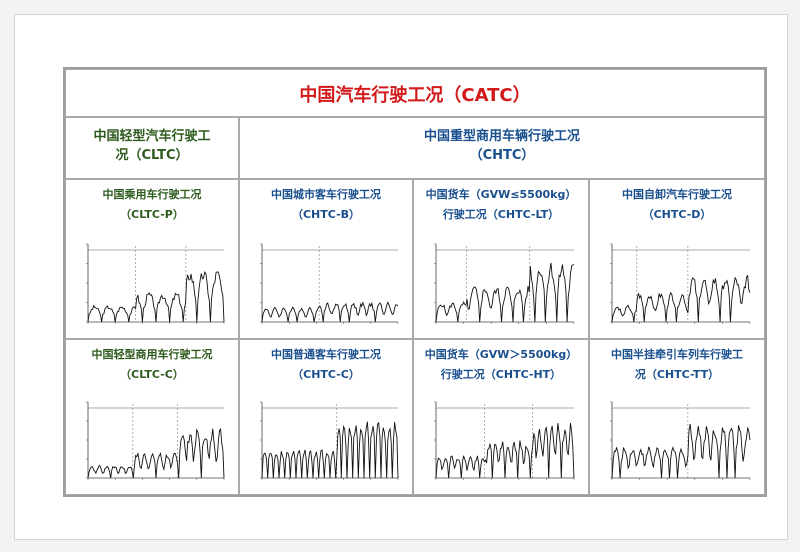 This screenshot has height=552, width=800. What do you see at coordinates (501, 364) in the screenshot?
I see `cell-label-chtc-ht: 中国货车（GVW＞5500kg） 行驶工况（CHTC-HT）` at bounding box center [501, 364].